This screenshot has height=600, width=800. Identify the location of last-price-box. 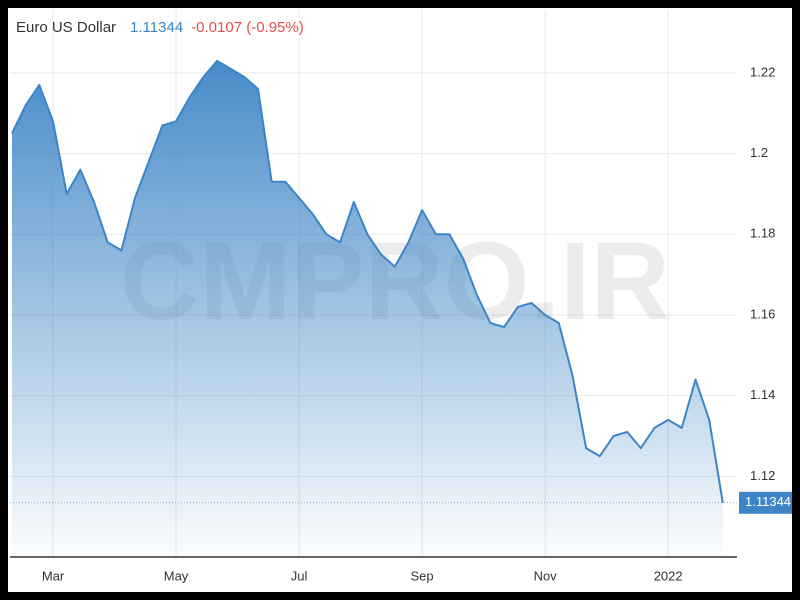
(765, 502).